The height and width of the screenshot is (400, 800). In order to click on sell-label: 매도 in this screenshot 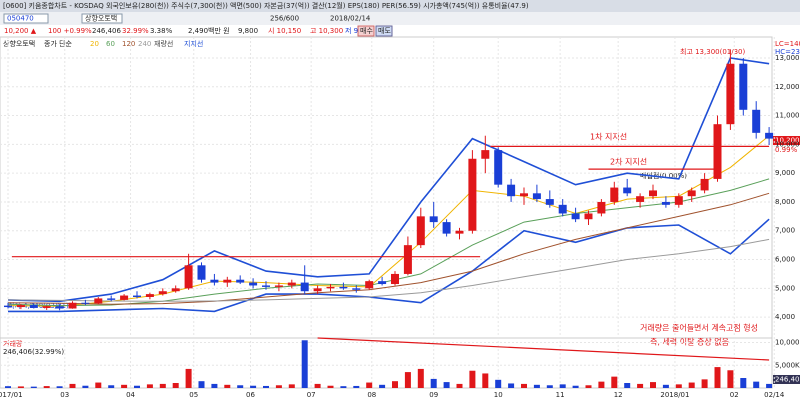, I will do `click(384, 31)`.